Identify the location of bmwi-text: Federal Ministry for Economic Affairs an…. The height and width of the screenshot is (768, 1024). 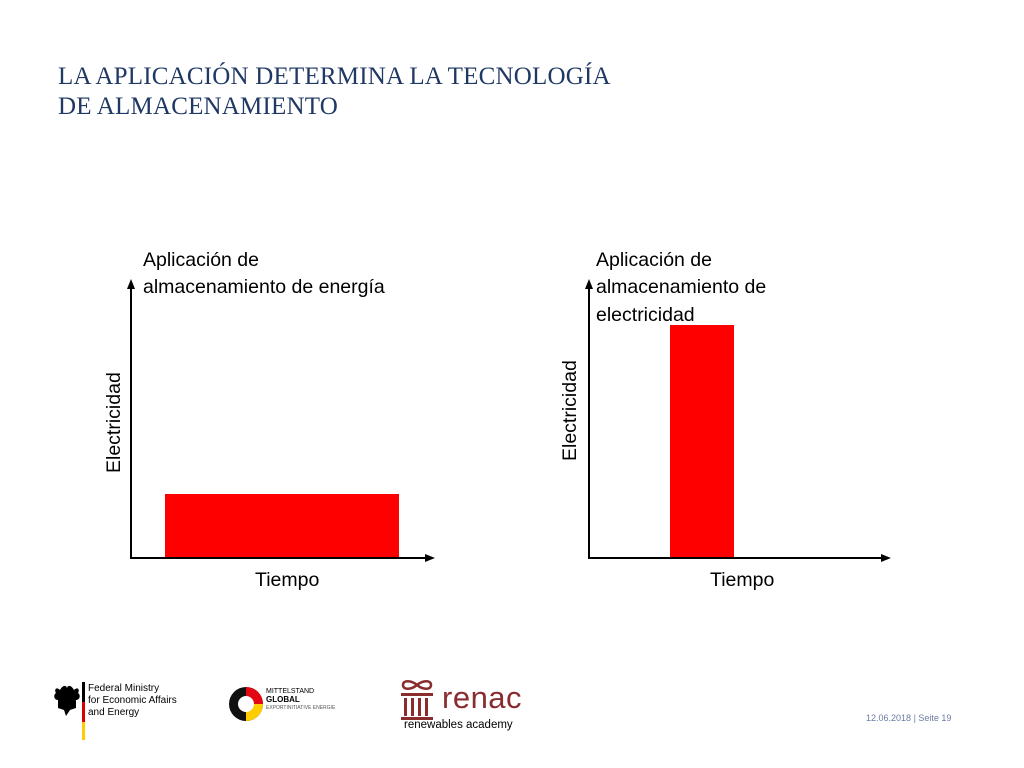
(132, 701).